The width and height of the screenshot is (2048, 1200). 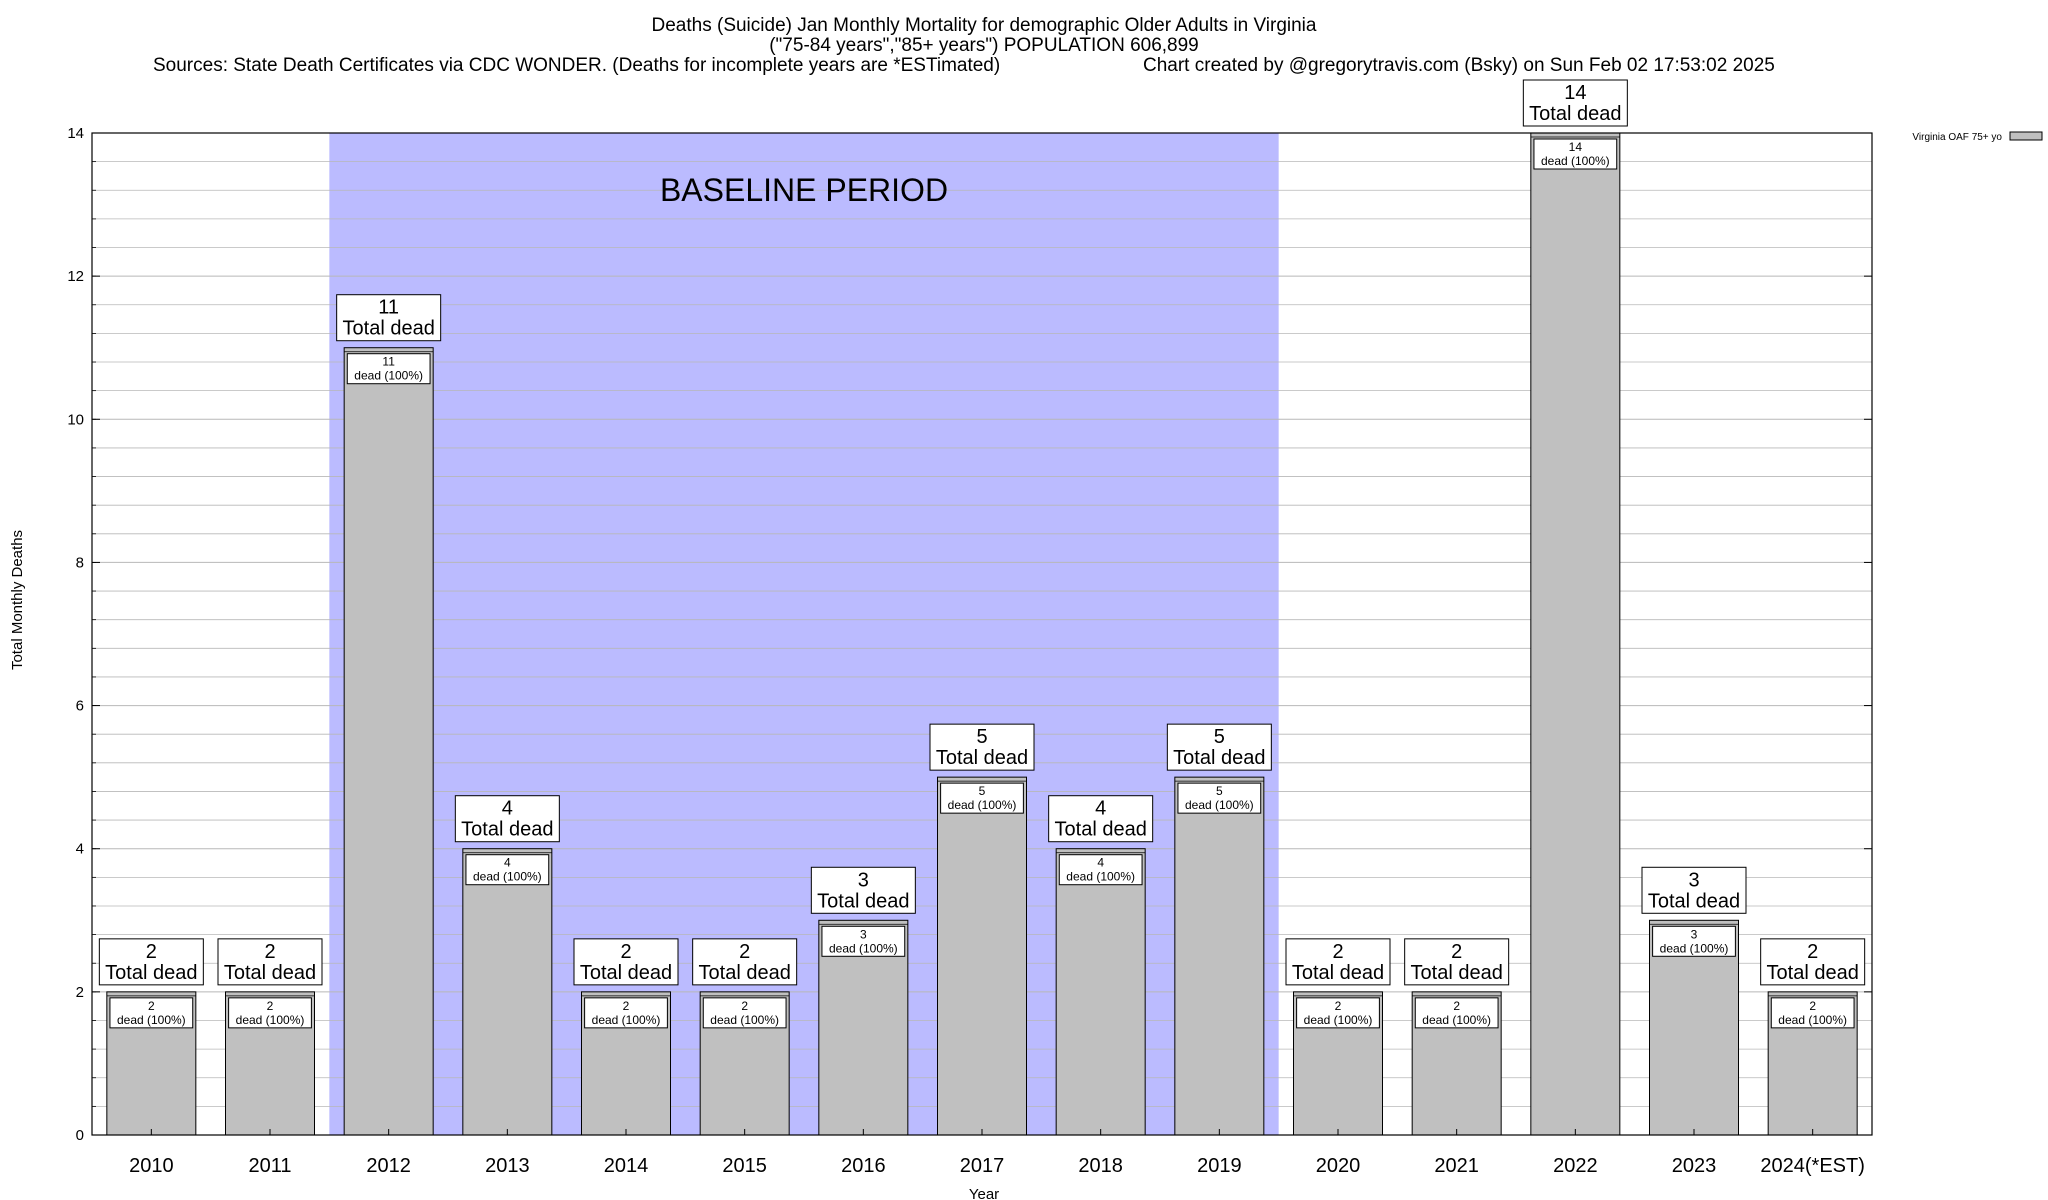 What do you see at coordinates (388, 362) in the screenshot?
I see `bar-inner-value: 11` at bounding box center [388, 362].